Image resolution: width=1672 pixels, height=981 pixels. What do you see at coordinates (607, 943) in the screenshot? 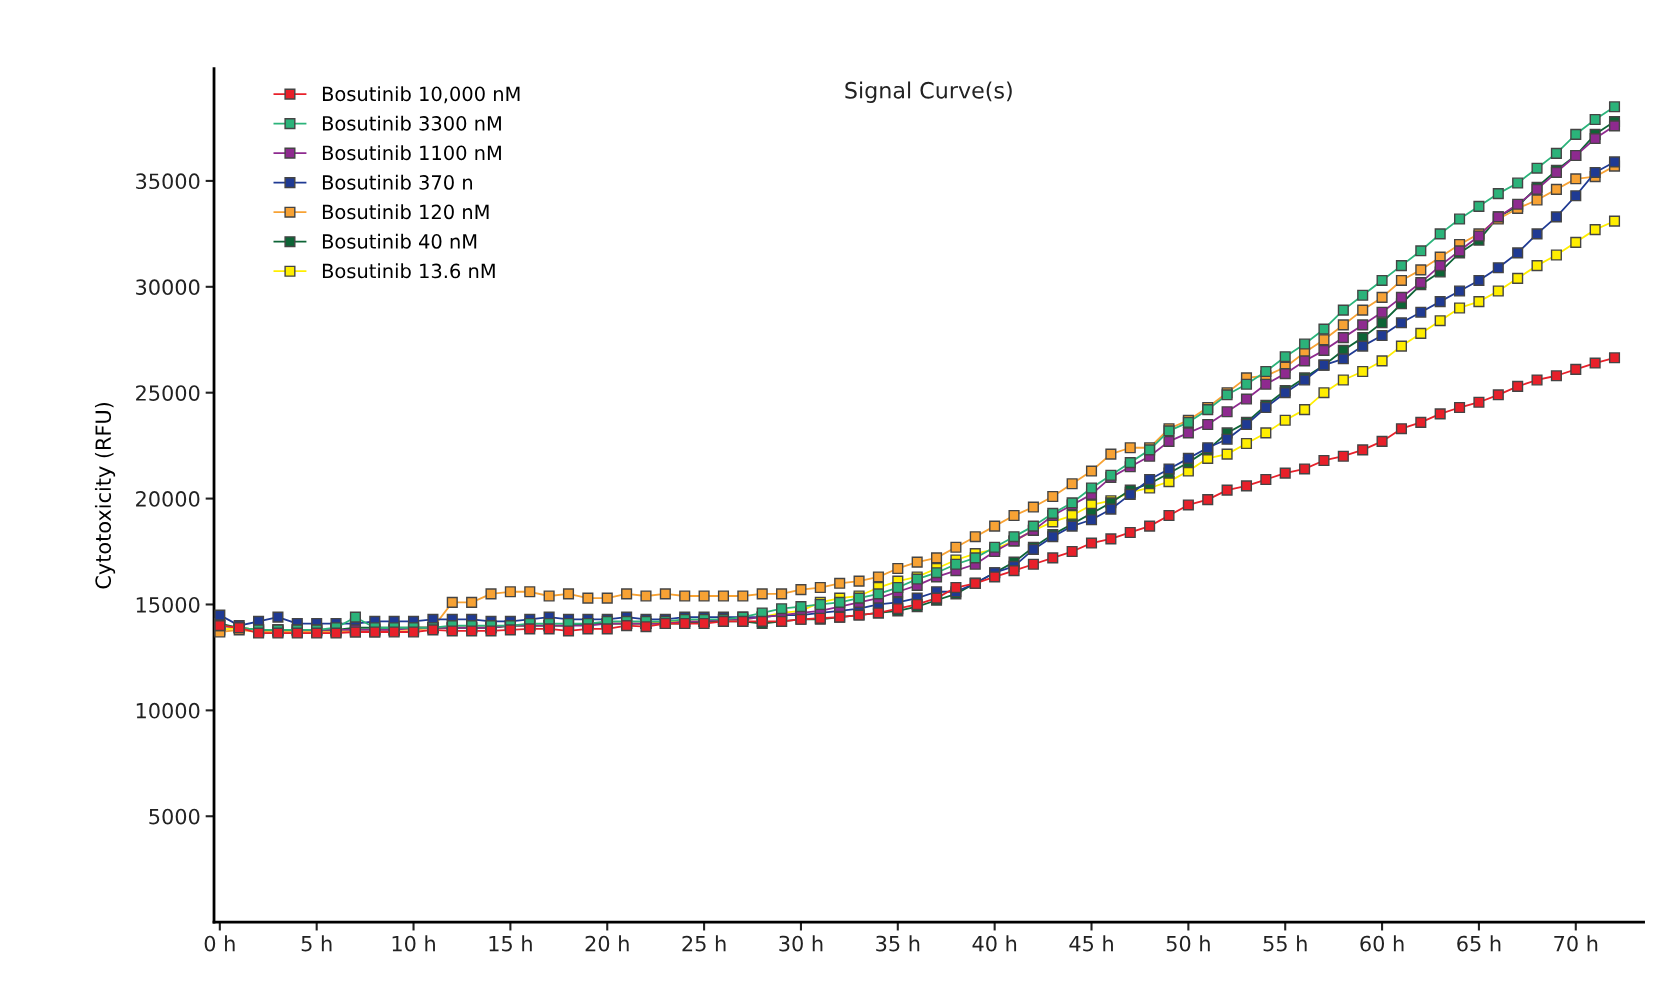
I see `x-tick-label: 20 h` at bounding box center [607, 943].